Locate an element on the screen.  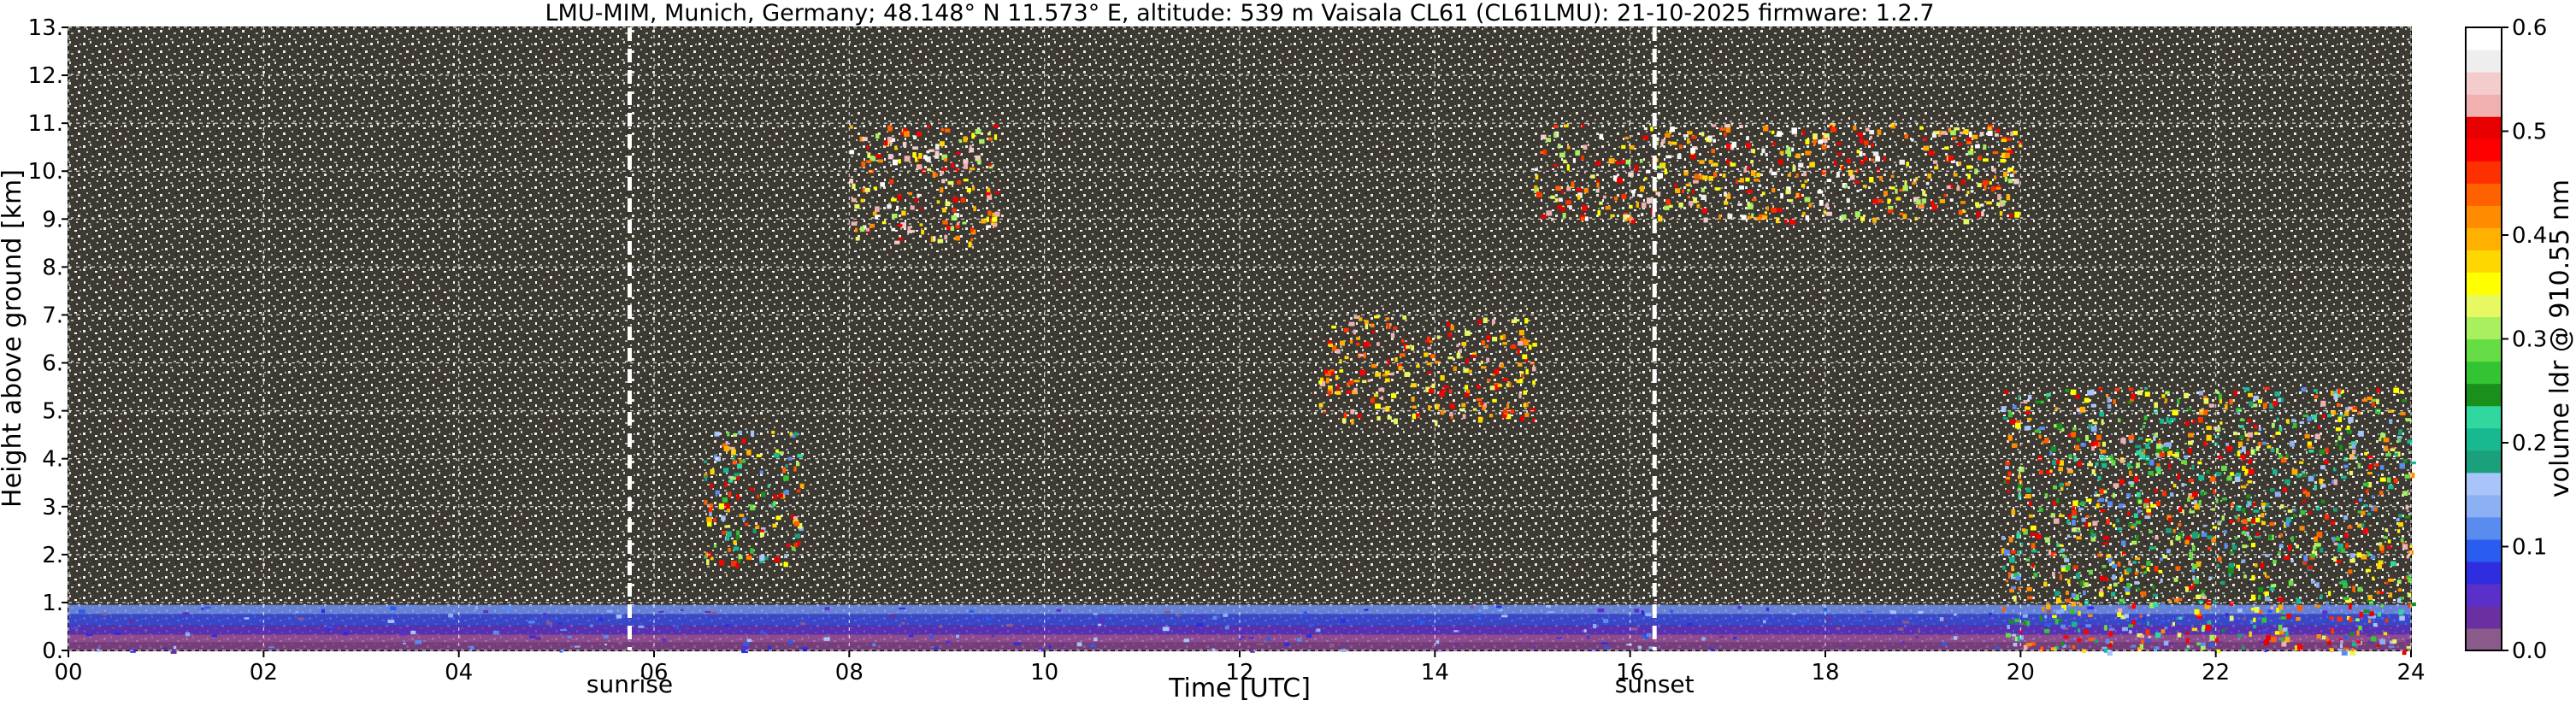
x-axis-title: Time [UTC] is located at coordinates (1239, 688).